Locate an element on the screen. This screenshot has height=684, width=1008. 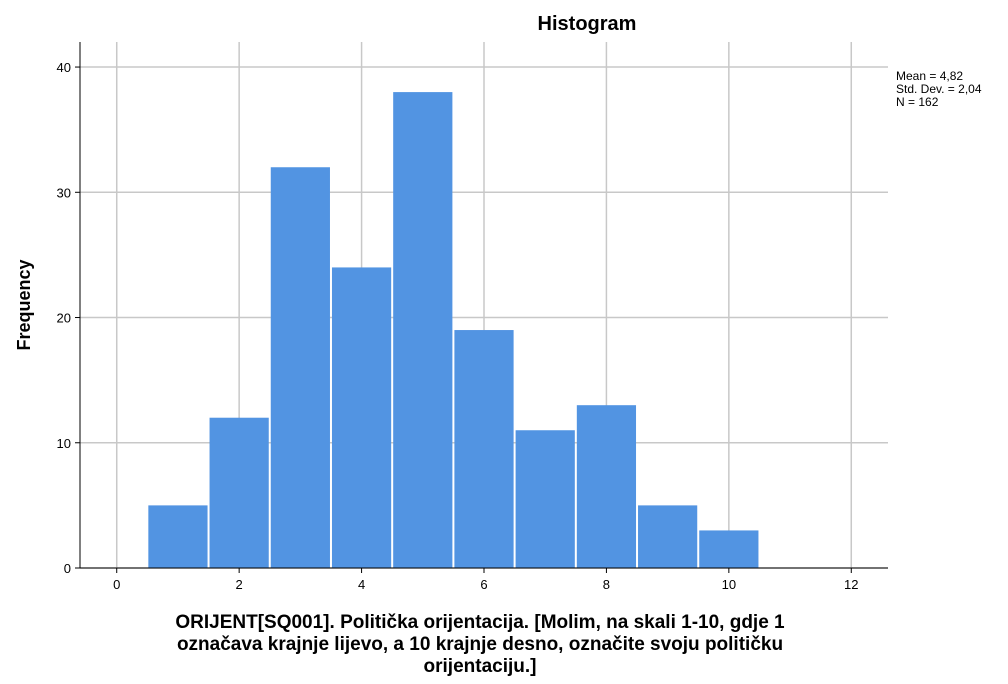
chart-title: Histogram is located at coordinates (587, 24).